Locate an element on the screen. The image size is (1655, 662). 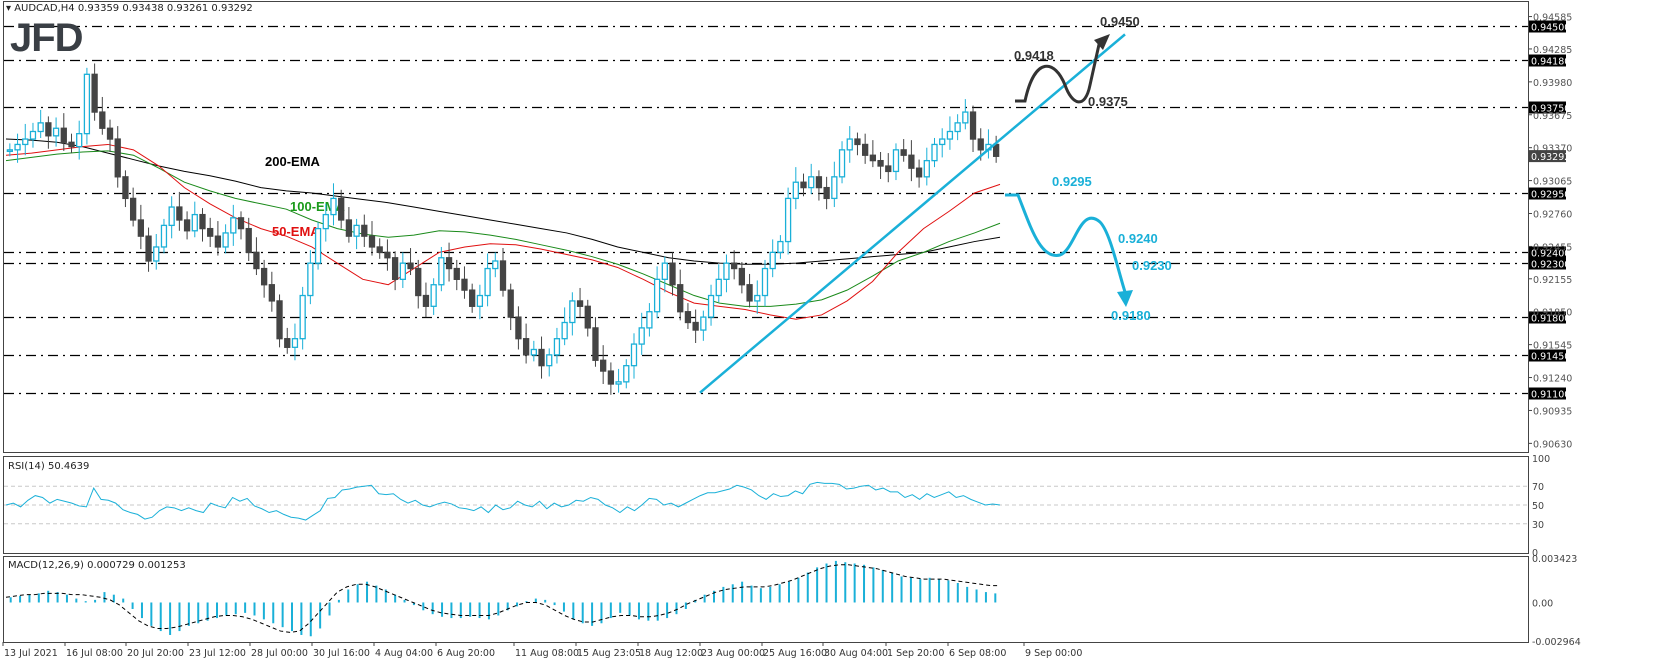
svg-text: 0.91450 is located at coordinates (1550, 357).